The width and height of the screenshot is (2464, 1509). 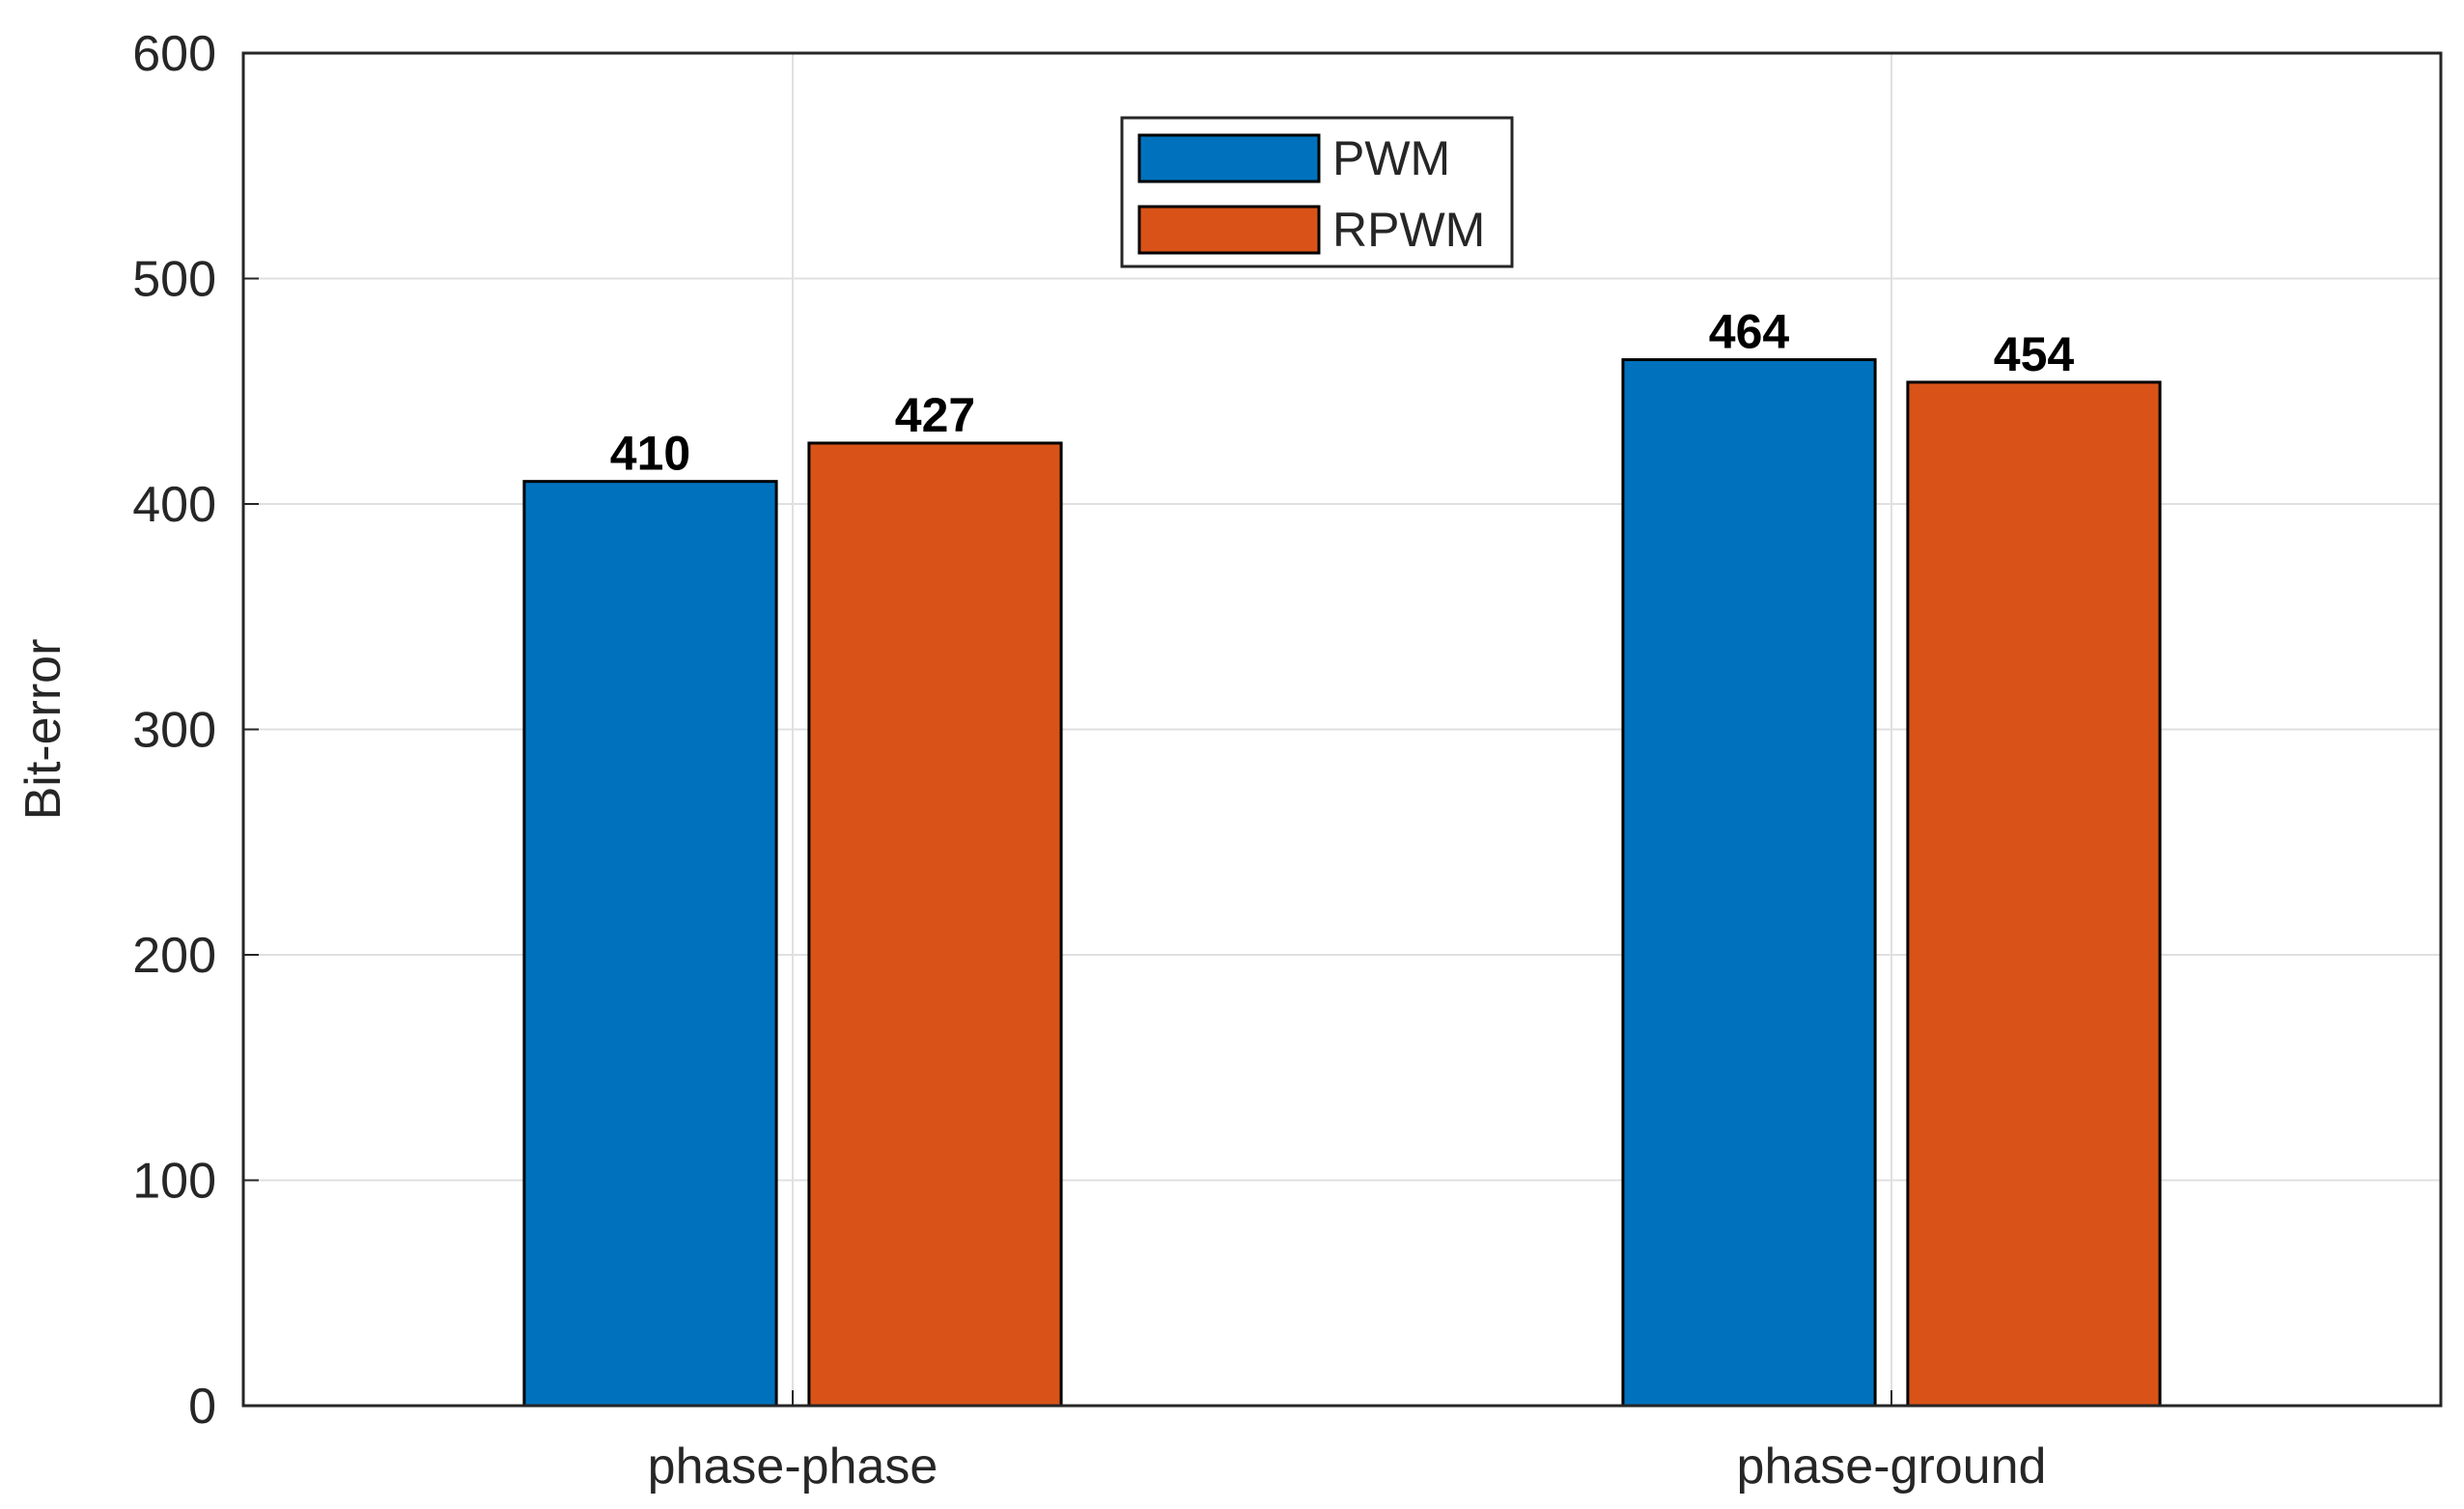 What do you see at coordinates (1409, 230) in the screenshot?
I see `legend-label-rpwm: RPWM` at bounding box center [1409, 230].